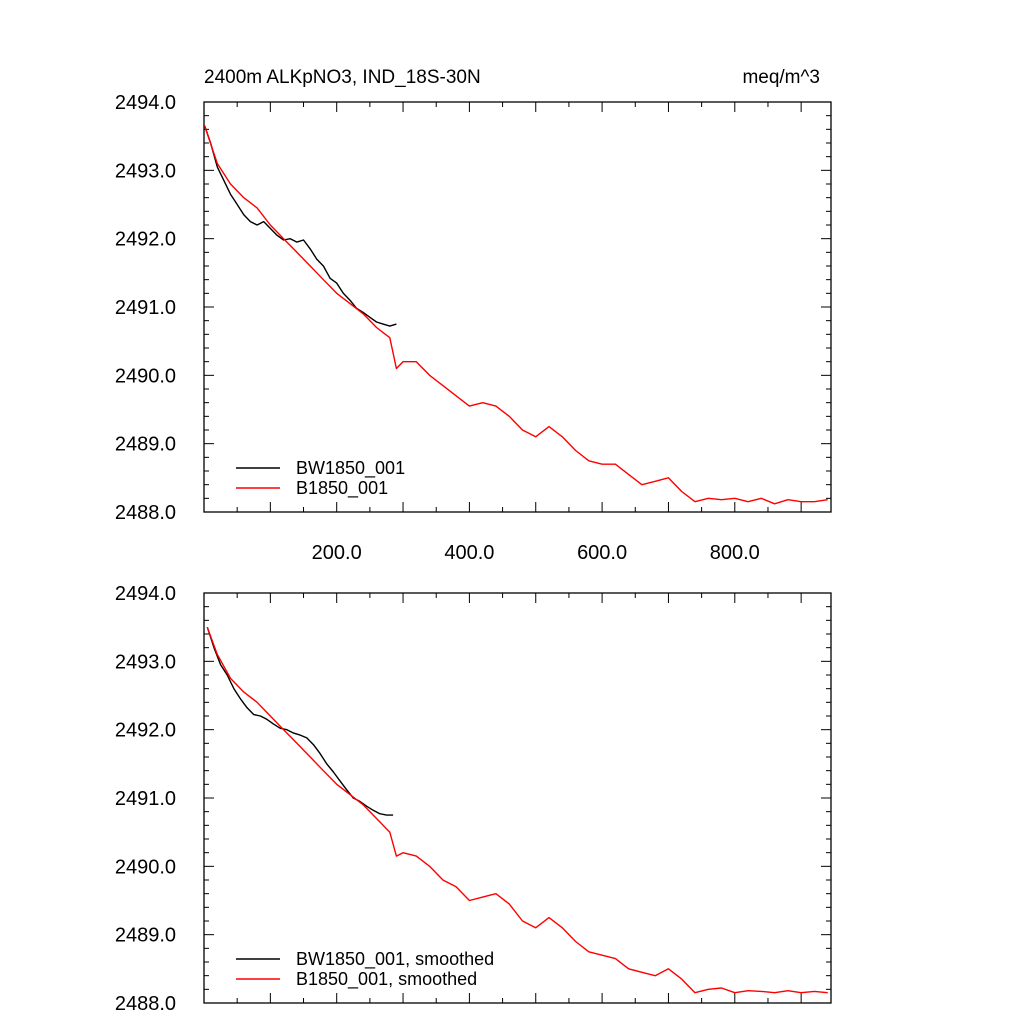  What do you see at coordinates (386, 979) in the screenshot?
I see `legend-entry: B1850_001, smoothed` at bounding box center [386, 979].